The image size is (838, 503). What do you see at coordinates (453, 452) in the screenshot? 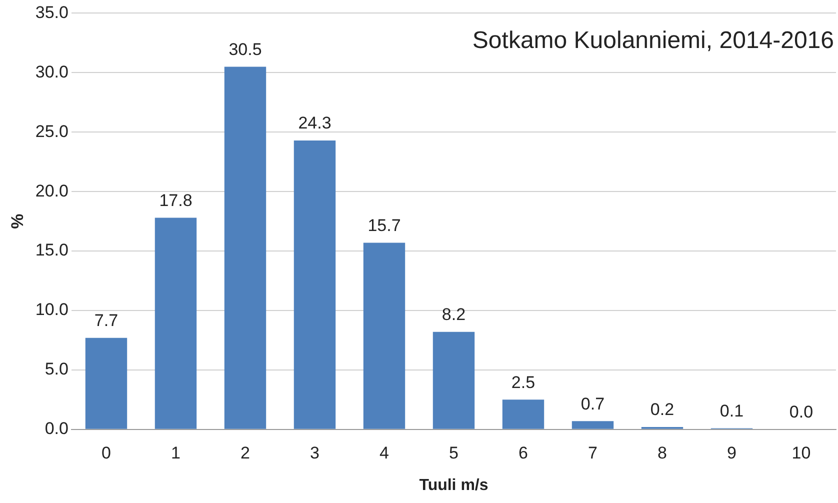
I see `x-tick-label: 5` at bounding box center [453, 452].